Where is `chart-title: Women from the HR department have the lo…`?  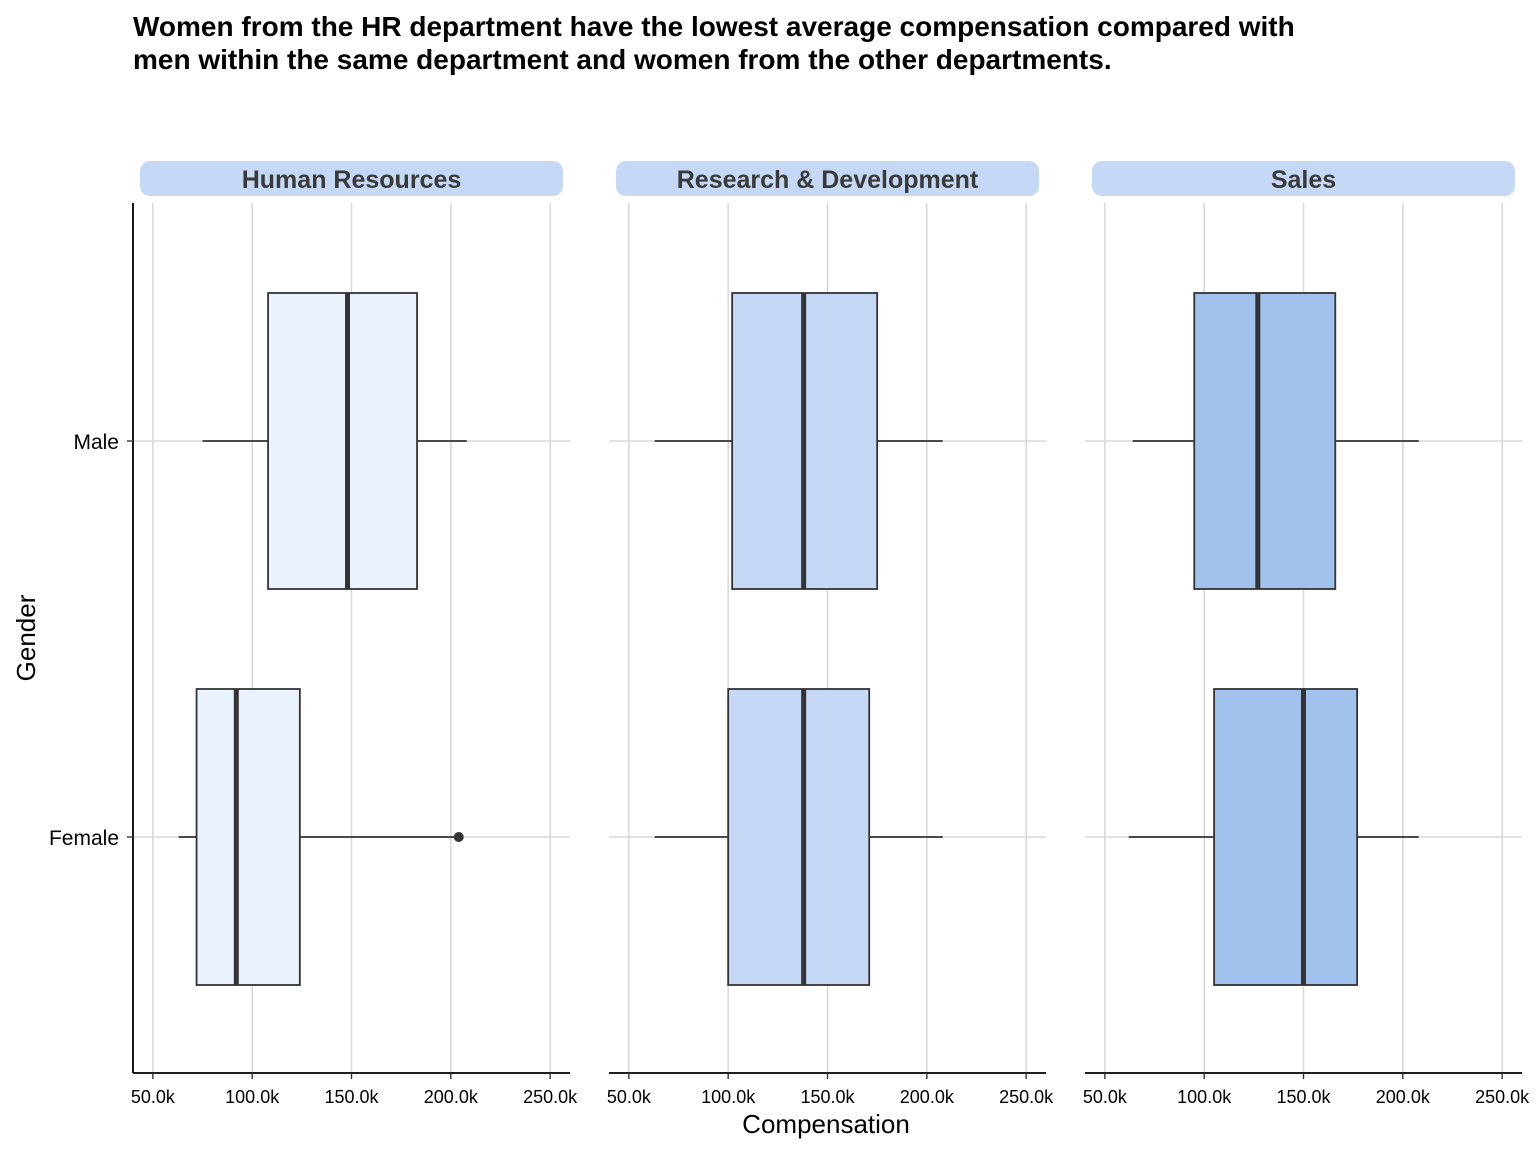 chart-title: Women from the HR department have the lo… is located at coordinates (714, 43).